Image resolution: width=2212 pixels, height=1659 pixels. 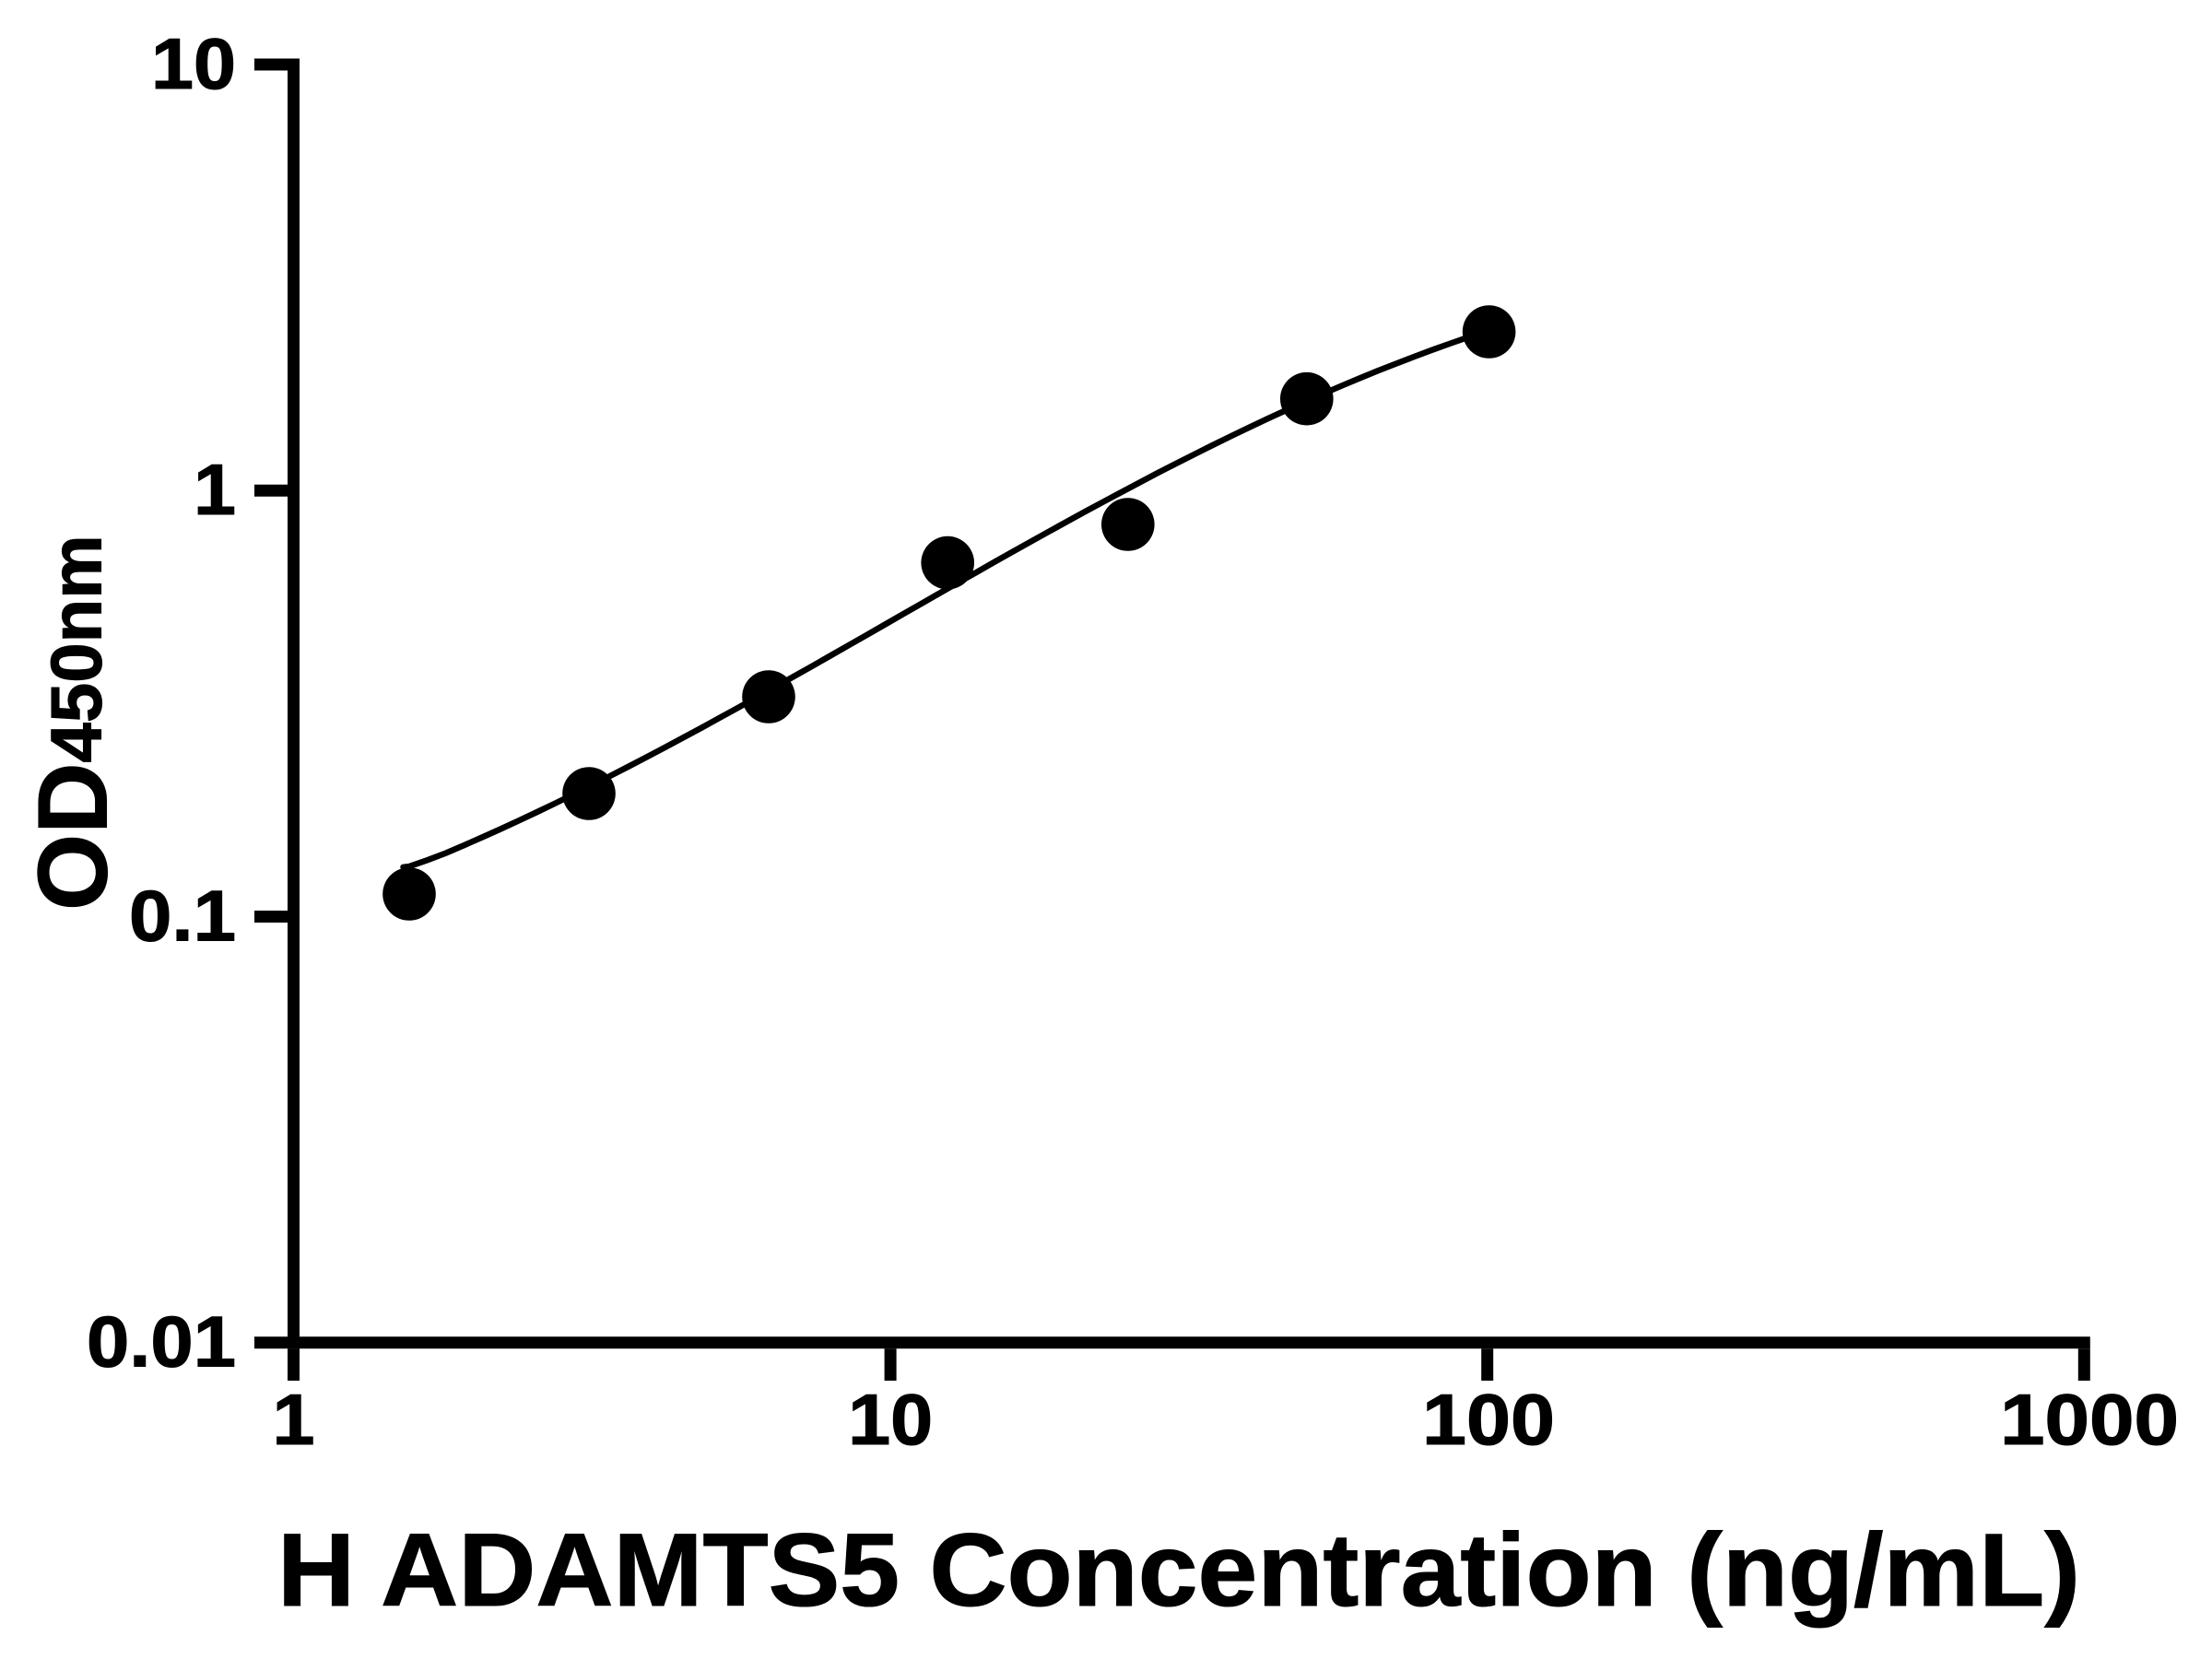 What do you see at coordinates (161, 1341) in the screenshot?
I see `svg-text: 0.01` at bounding box center [161, 1341].